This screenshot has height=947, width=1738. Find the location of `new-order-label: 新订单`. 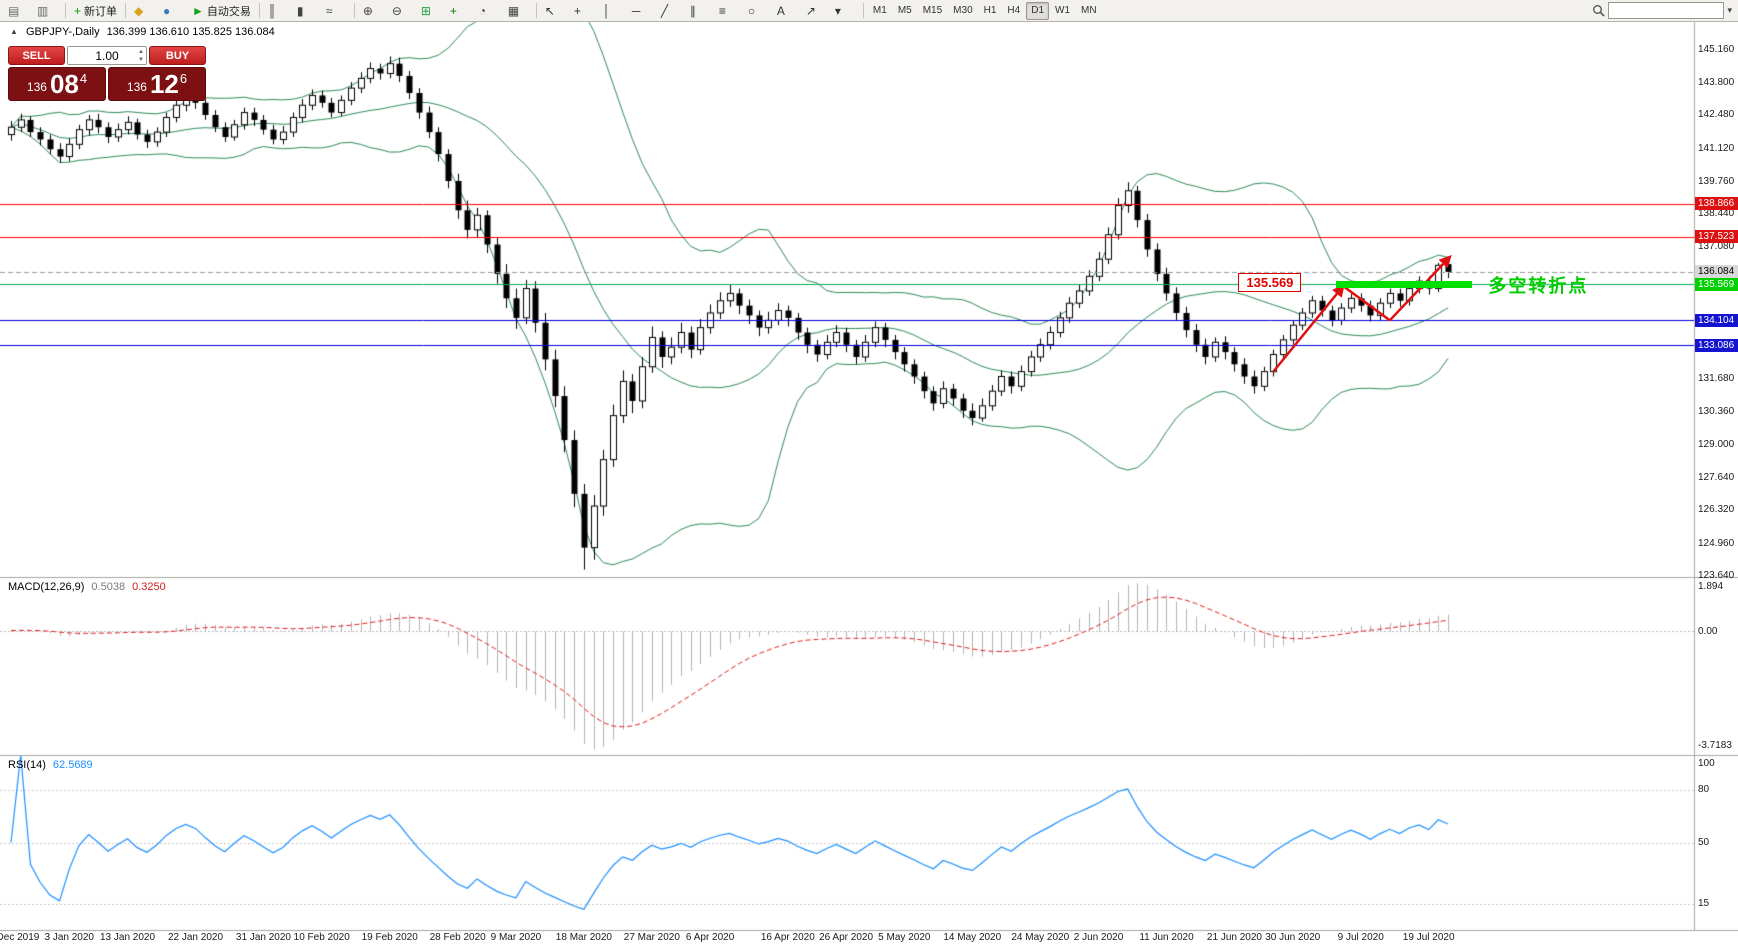

new-order-label: 新订单 is located at coordinates (101, 11).